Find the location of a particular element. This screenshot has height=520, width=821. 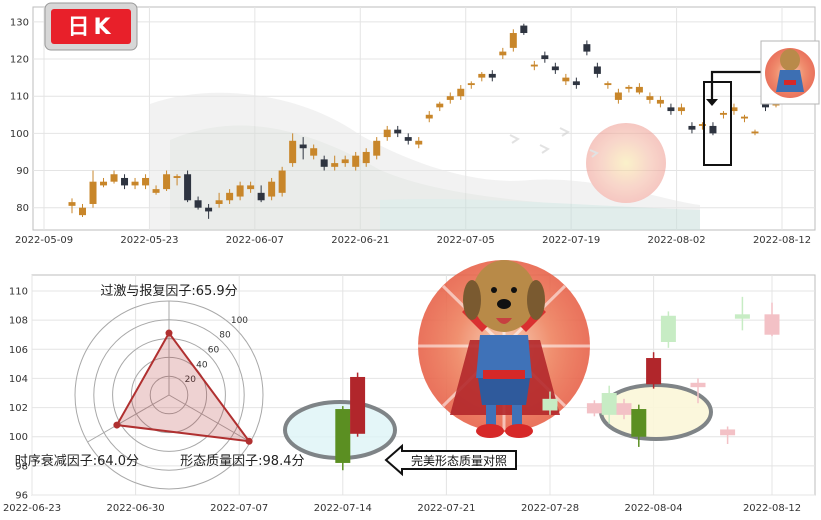

top-x-tick-label: 2022-05-23 is located at coordinates (149, 240).